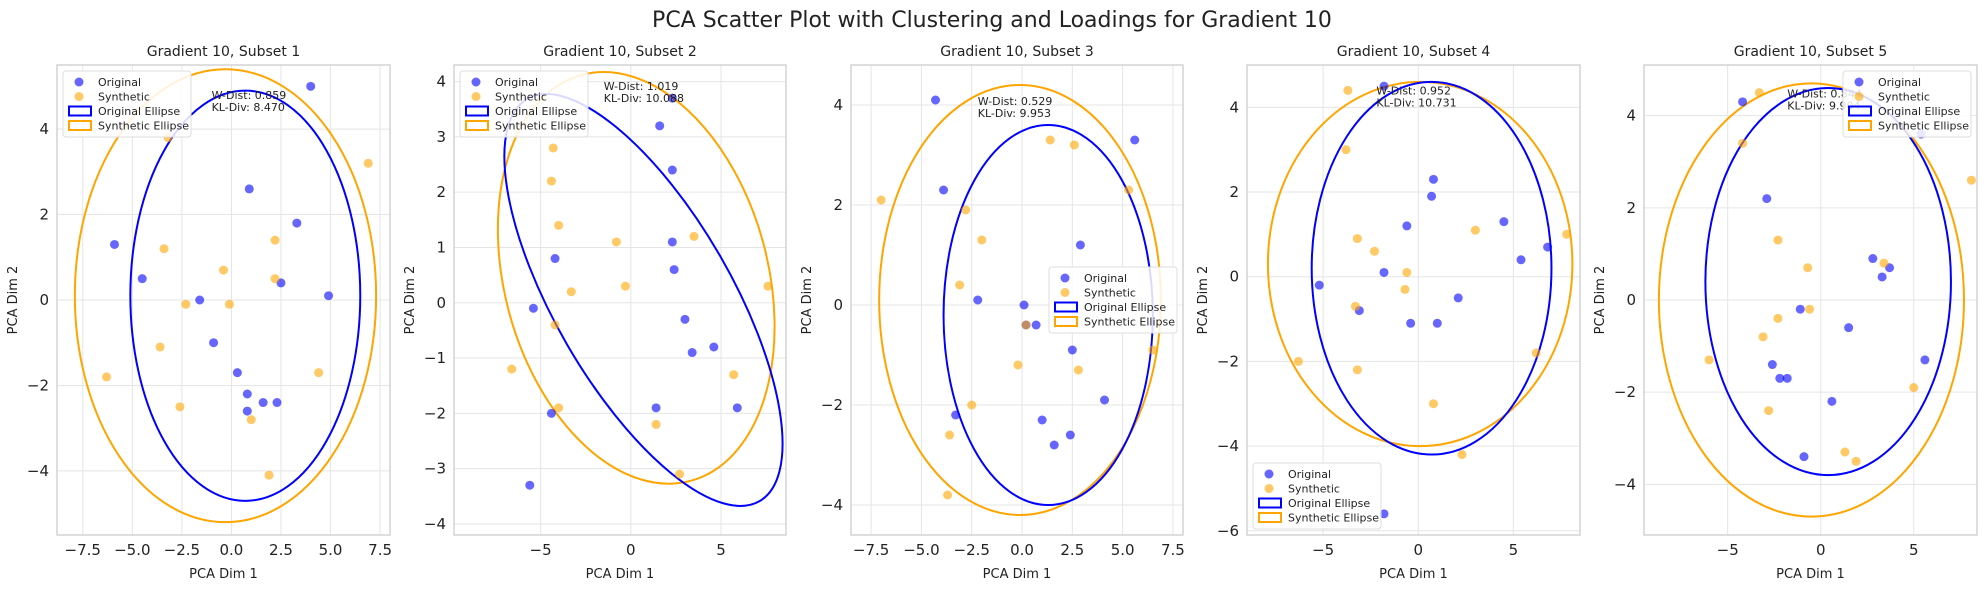 This screenshot has height=590, width=1984. Describe the element at coordinates (1821, 550) in the screenshot. I see `x-tick-label: 0` at that location.